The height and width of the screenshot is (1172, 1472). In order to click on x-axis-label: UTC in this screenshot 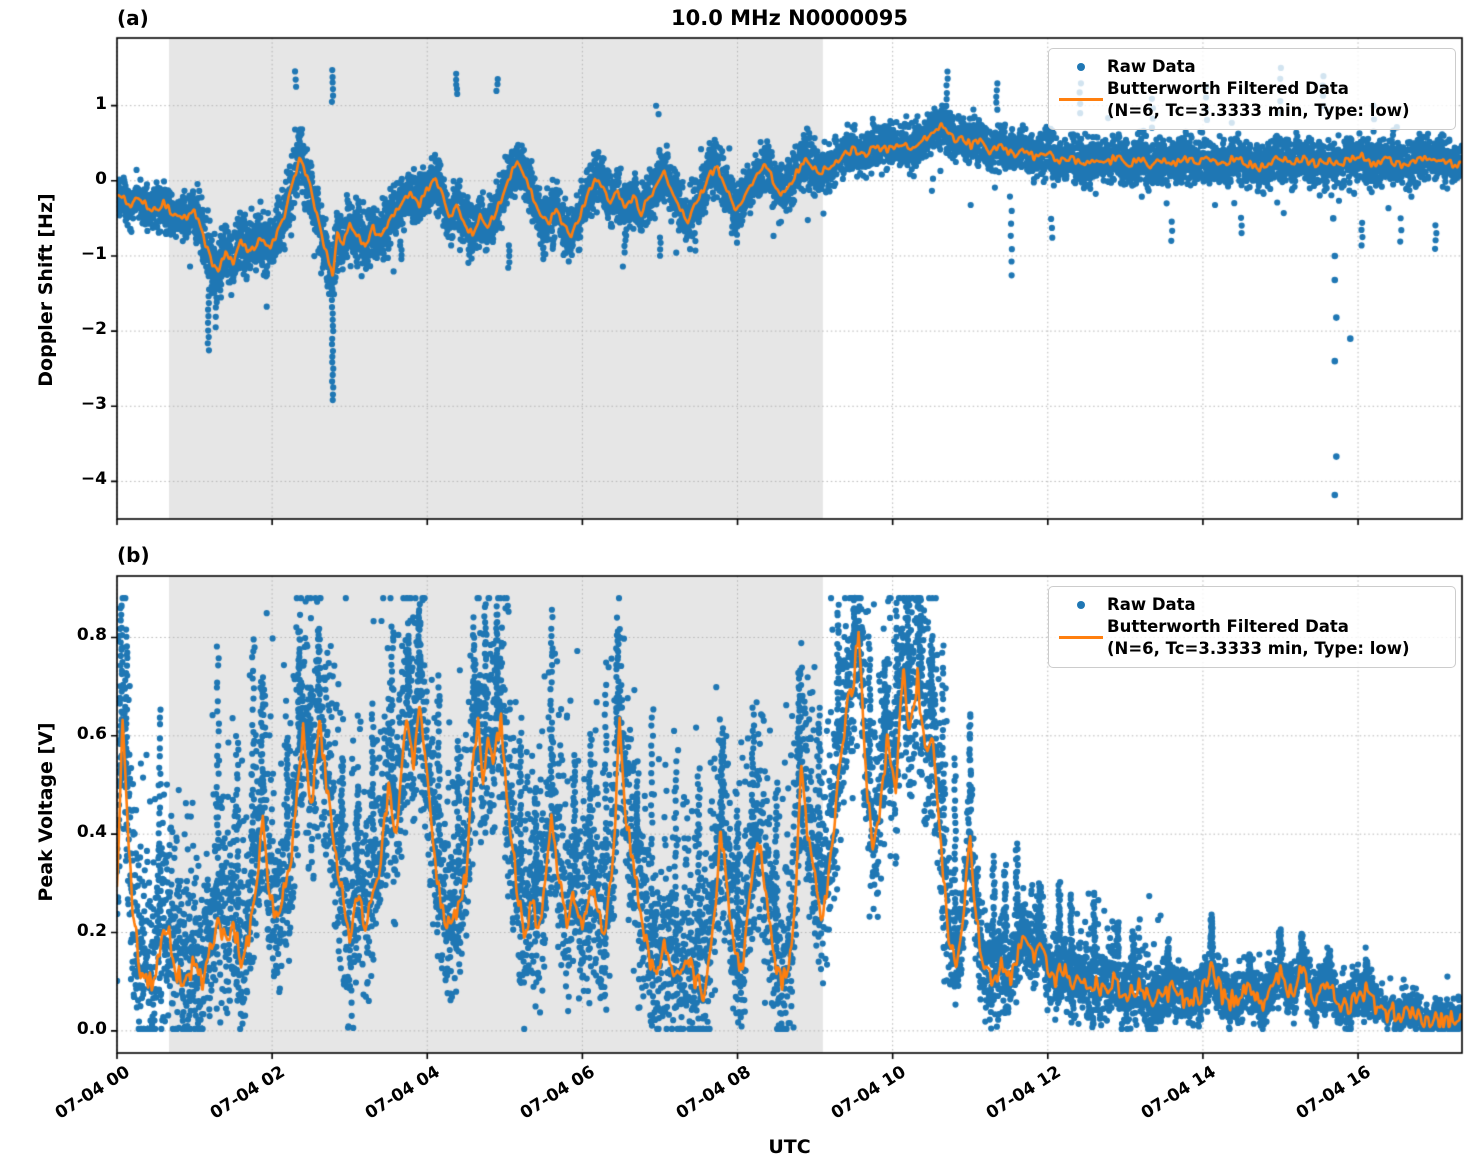, I will do `click(789, 1147)`.